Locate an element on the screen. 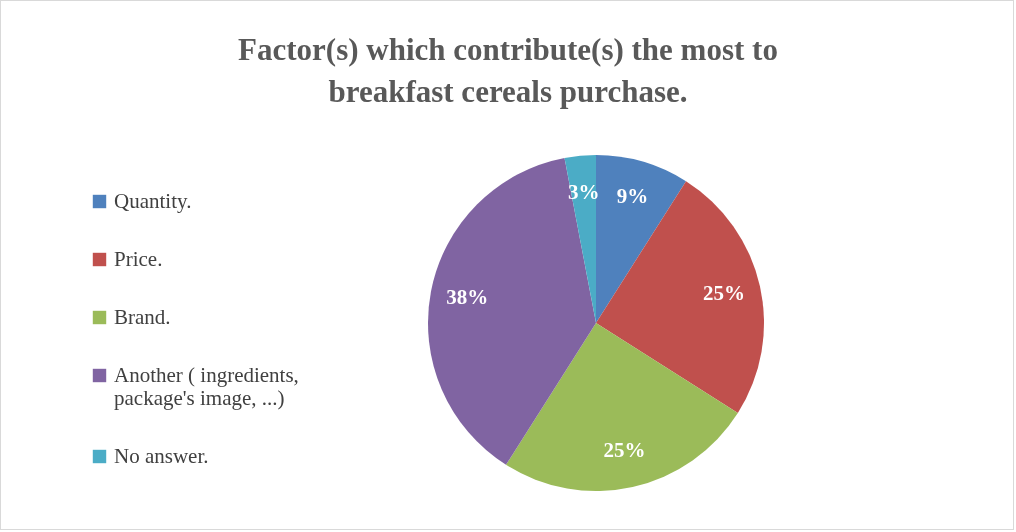  legend-label: Price. is located at coordinates (138, 258).